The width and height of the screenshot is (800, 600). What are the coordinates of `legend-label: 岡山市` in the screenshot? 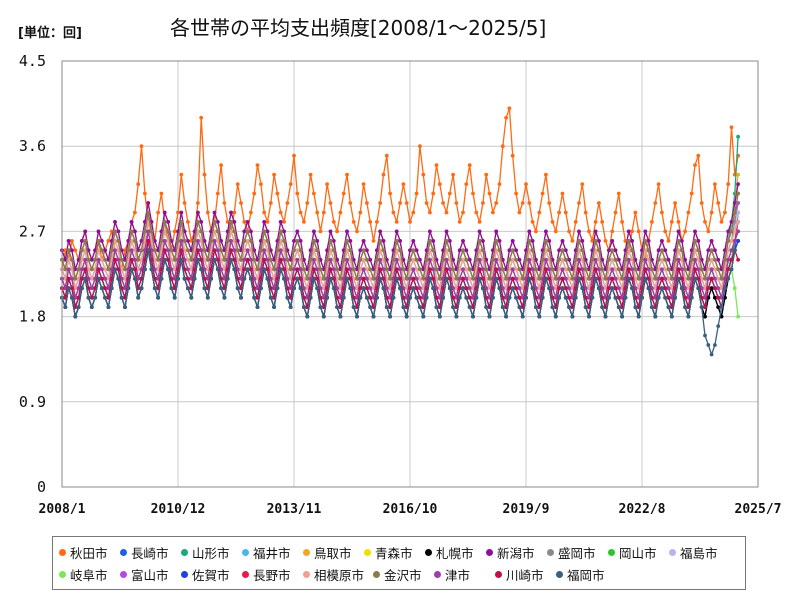 It's located at (638, 553).